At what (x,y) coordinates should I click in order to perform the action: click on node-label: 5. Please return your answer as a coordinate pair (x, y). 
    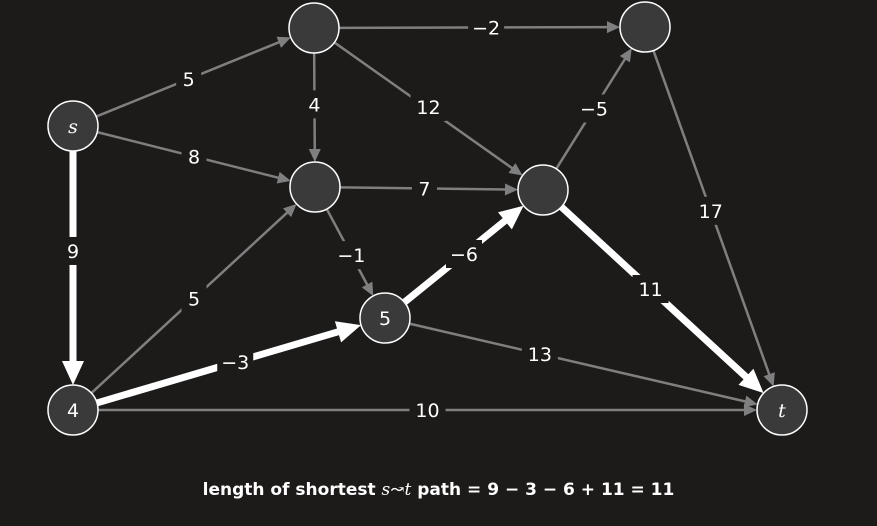
    Looking at the image, I should click on (385, 319).